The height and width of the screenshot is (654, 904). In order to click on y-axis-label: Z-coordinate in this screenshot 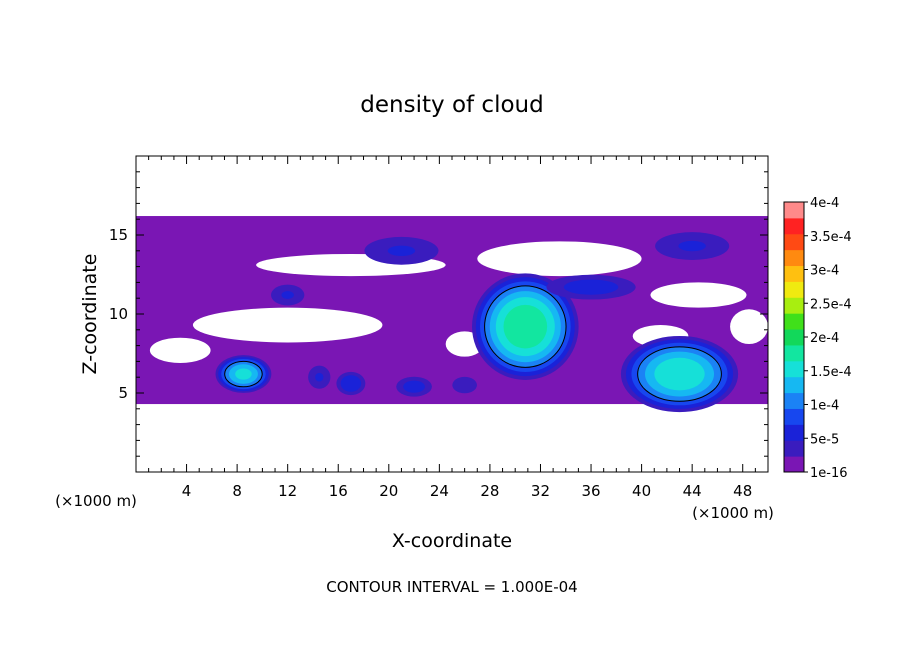, I will do `click(90, 314)`.